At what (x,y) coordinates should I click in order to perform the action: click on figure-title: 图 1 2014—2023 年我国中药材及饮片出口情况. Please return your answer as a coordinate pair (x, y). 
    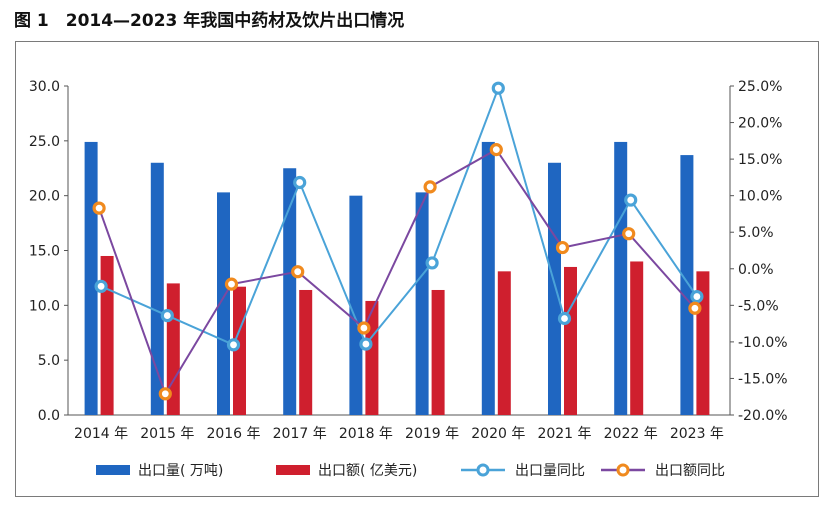
    Looking at the image, I should click on (209, 21).